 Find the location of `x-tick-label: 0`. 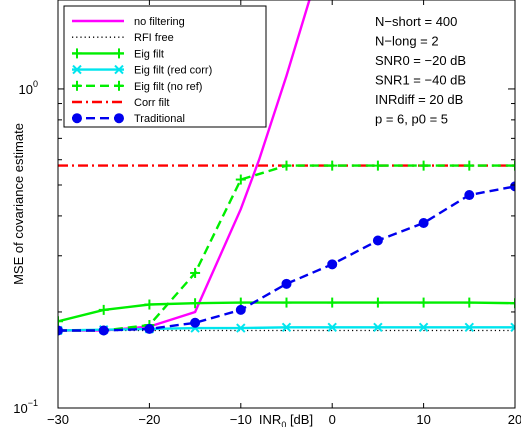

x-tick-label: 0 is located at coordinates (332, 419).